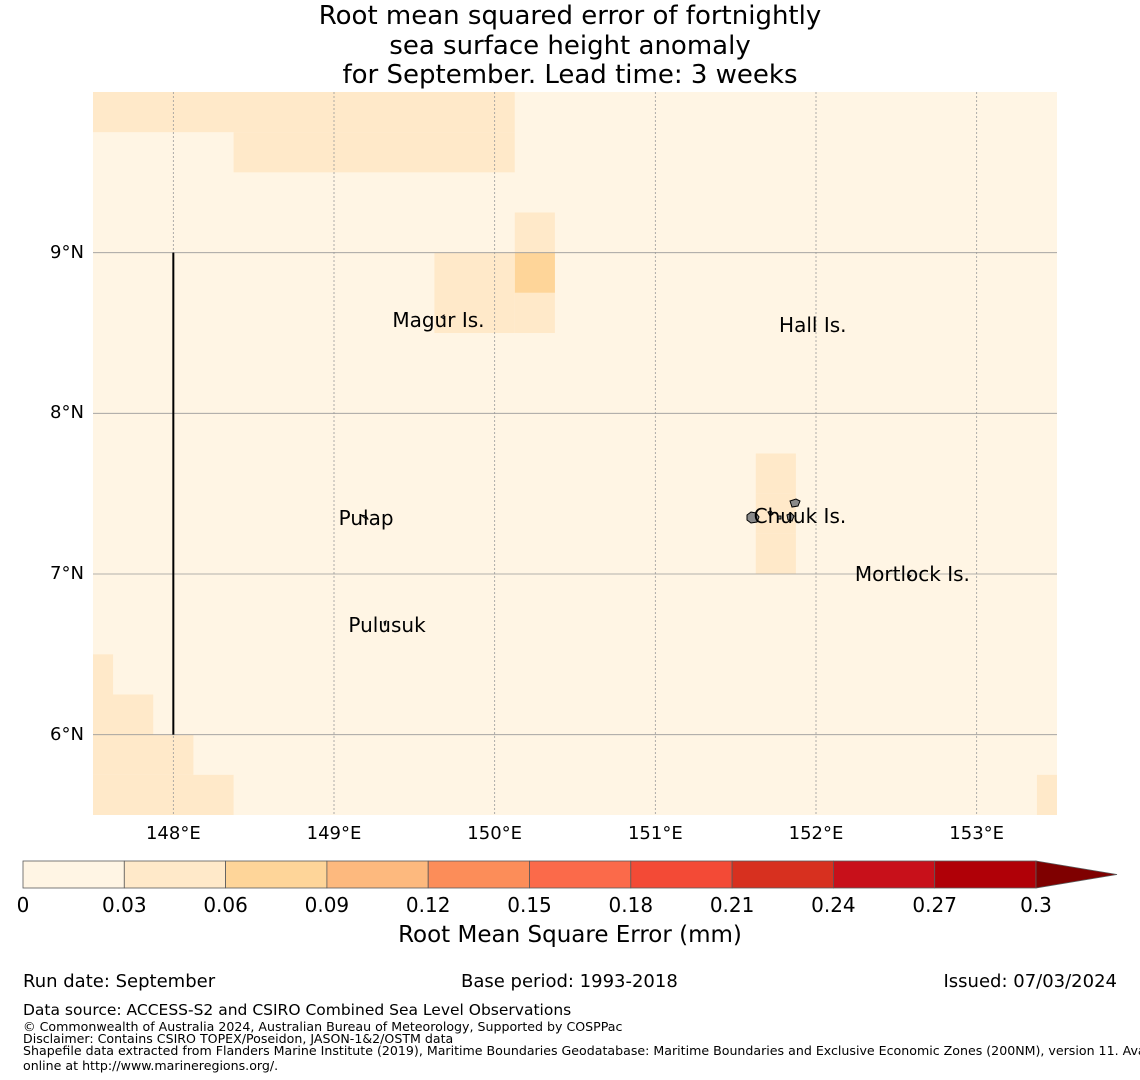 The height and width of the screenshot is (1080, 1140). Describe the element at coordinates (569, 981) in the screenshot. I see `base-period: Base period: 1993-2018` at that location.